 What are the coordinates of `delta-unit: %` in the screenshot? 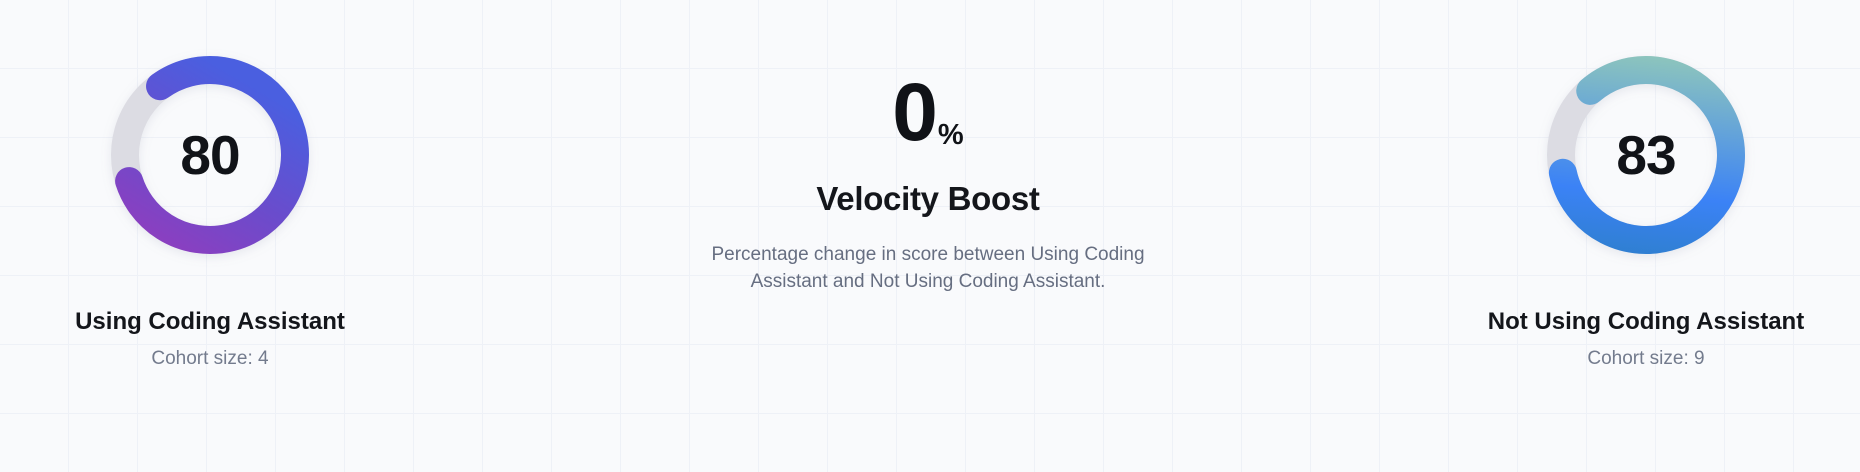 It's located at (950, 135).